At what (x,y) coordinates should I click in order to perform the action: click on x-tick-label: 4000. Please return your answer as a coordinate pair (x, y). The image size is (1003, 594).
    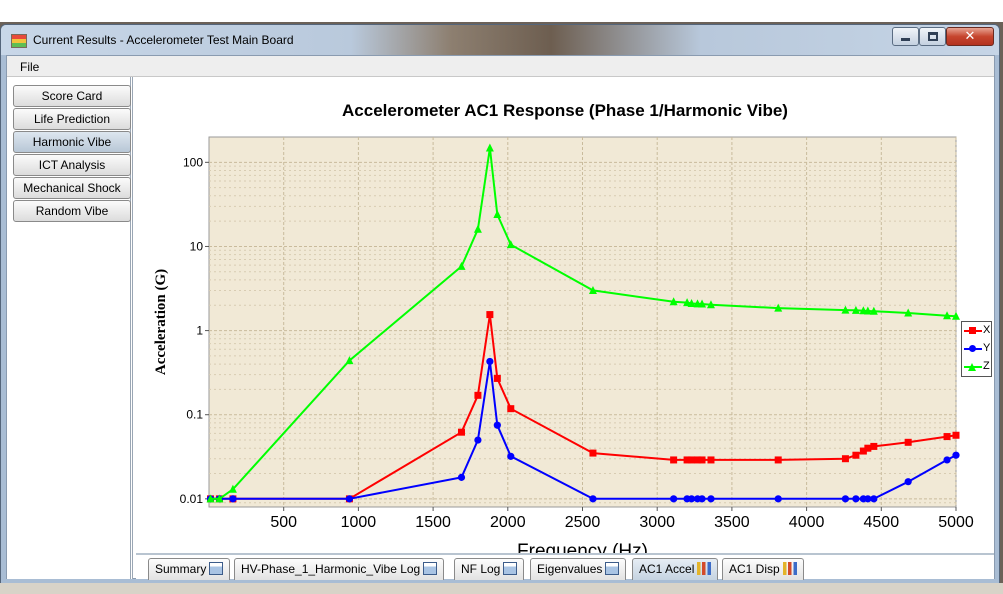
    Looking at the image, I should click on (807, 522).